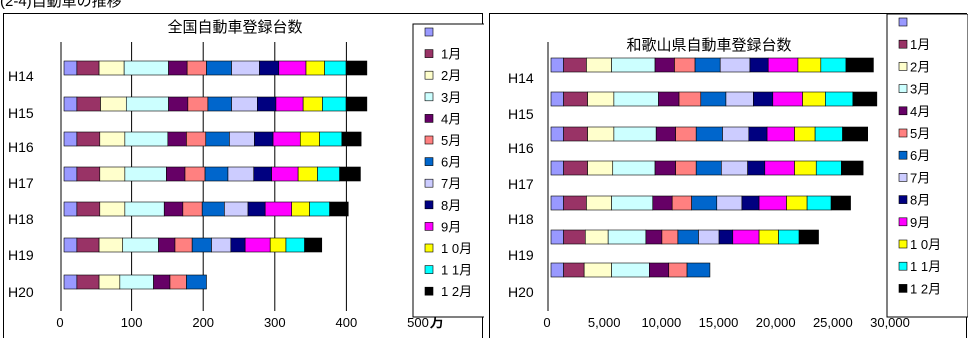  I want to click on legend-label: 1月, so click(451, 54).